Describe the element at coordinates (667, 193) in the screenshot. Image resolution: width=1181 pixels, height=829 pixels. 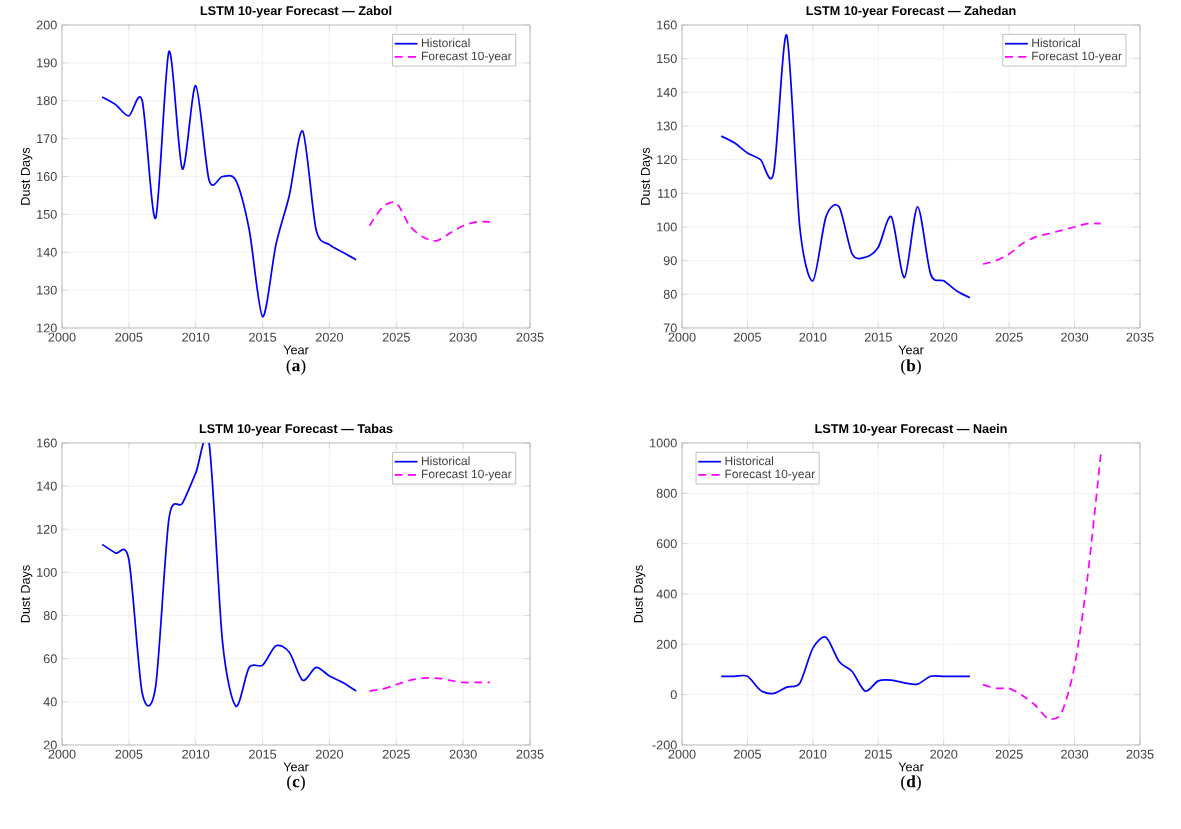
I see `y-tick-label: 110` at that location.